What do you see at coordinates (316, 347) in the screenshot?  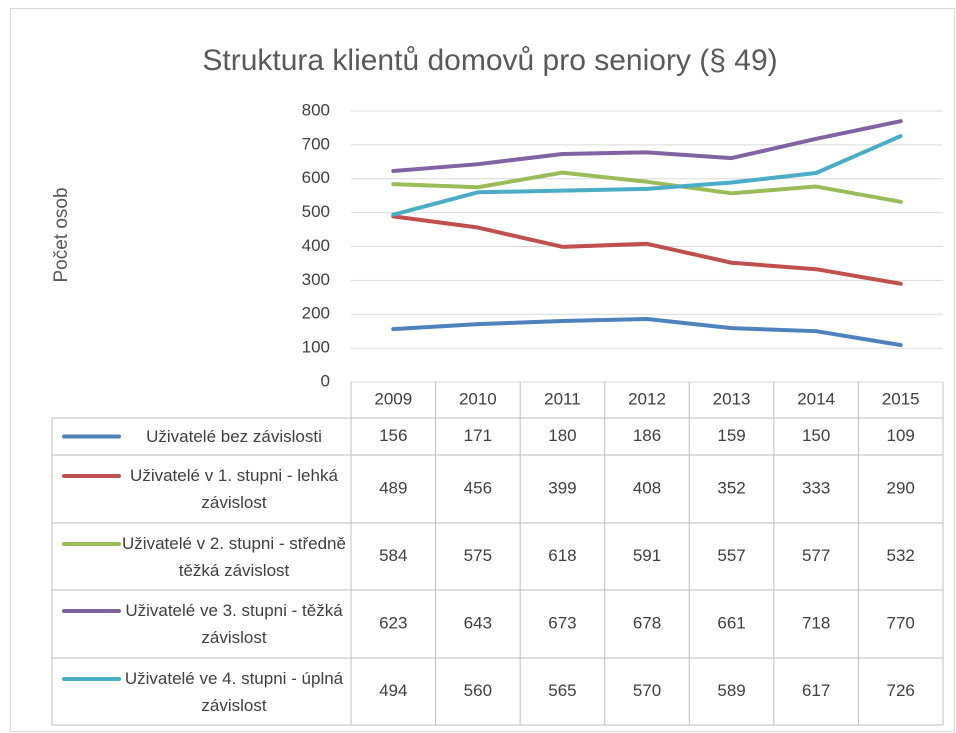 I see `y-tick-label: 100` at bounding box center [316, 347].